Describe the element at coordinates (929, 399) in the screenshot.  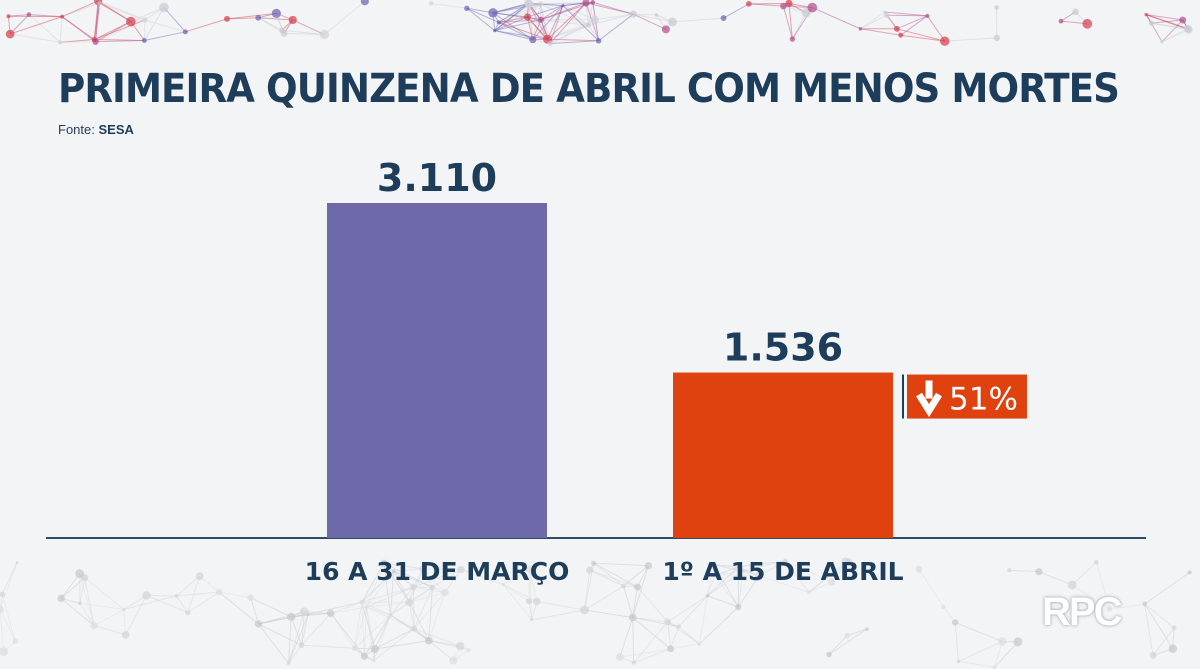
I see `arrow-down-icon` at that location.